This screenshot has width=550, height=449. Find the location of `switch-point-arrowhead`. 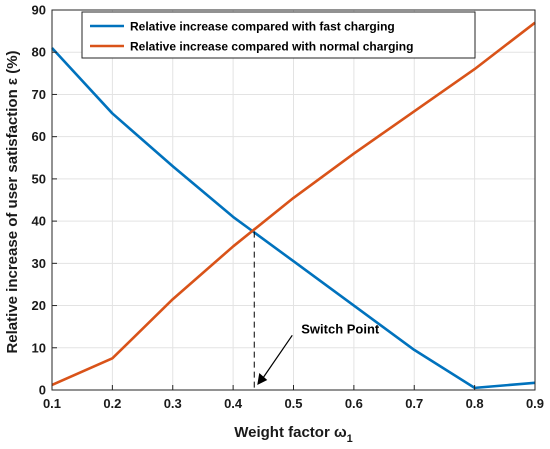

switch-point-arrowhead is located at coordinates (262, 379).